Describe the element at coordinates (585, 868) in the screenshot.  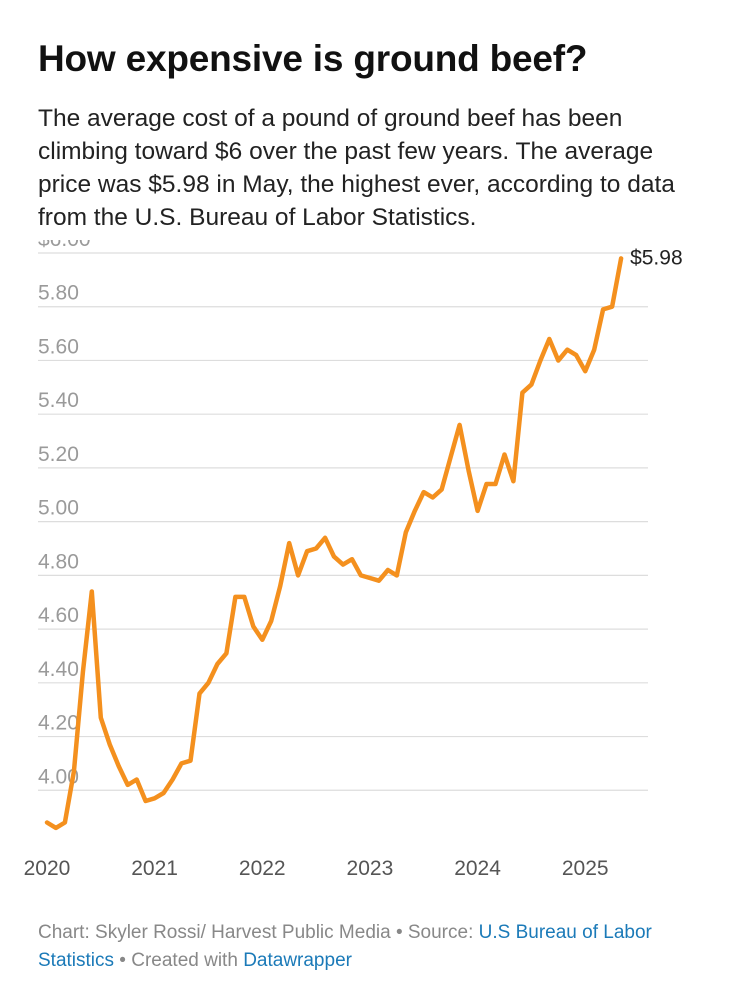
I see `x-tick-label: 2025` at that location.